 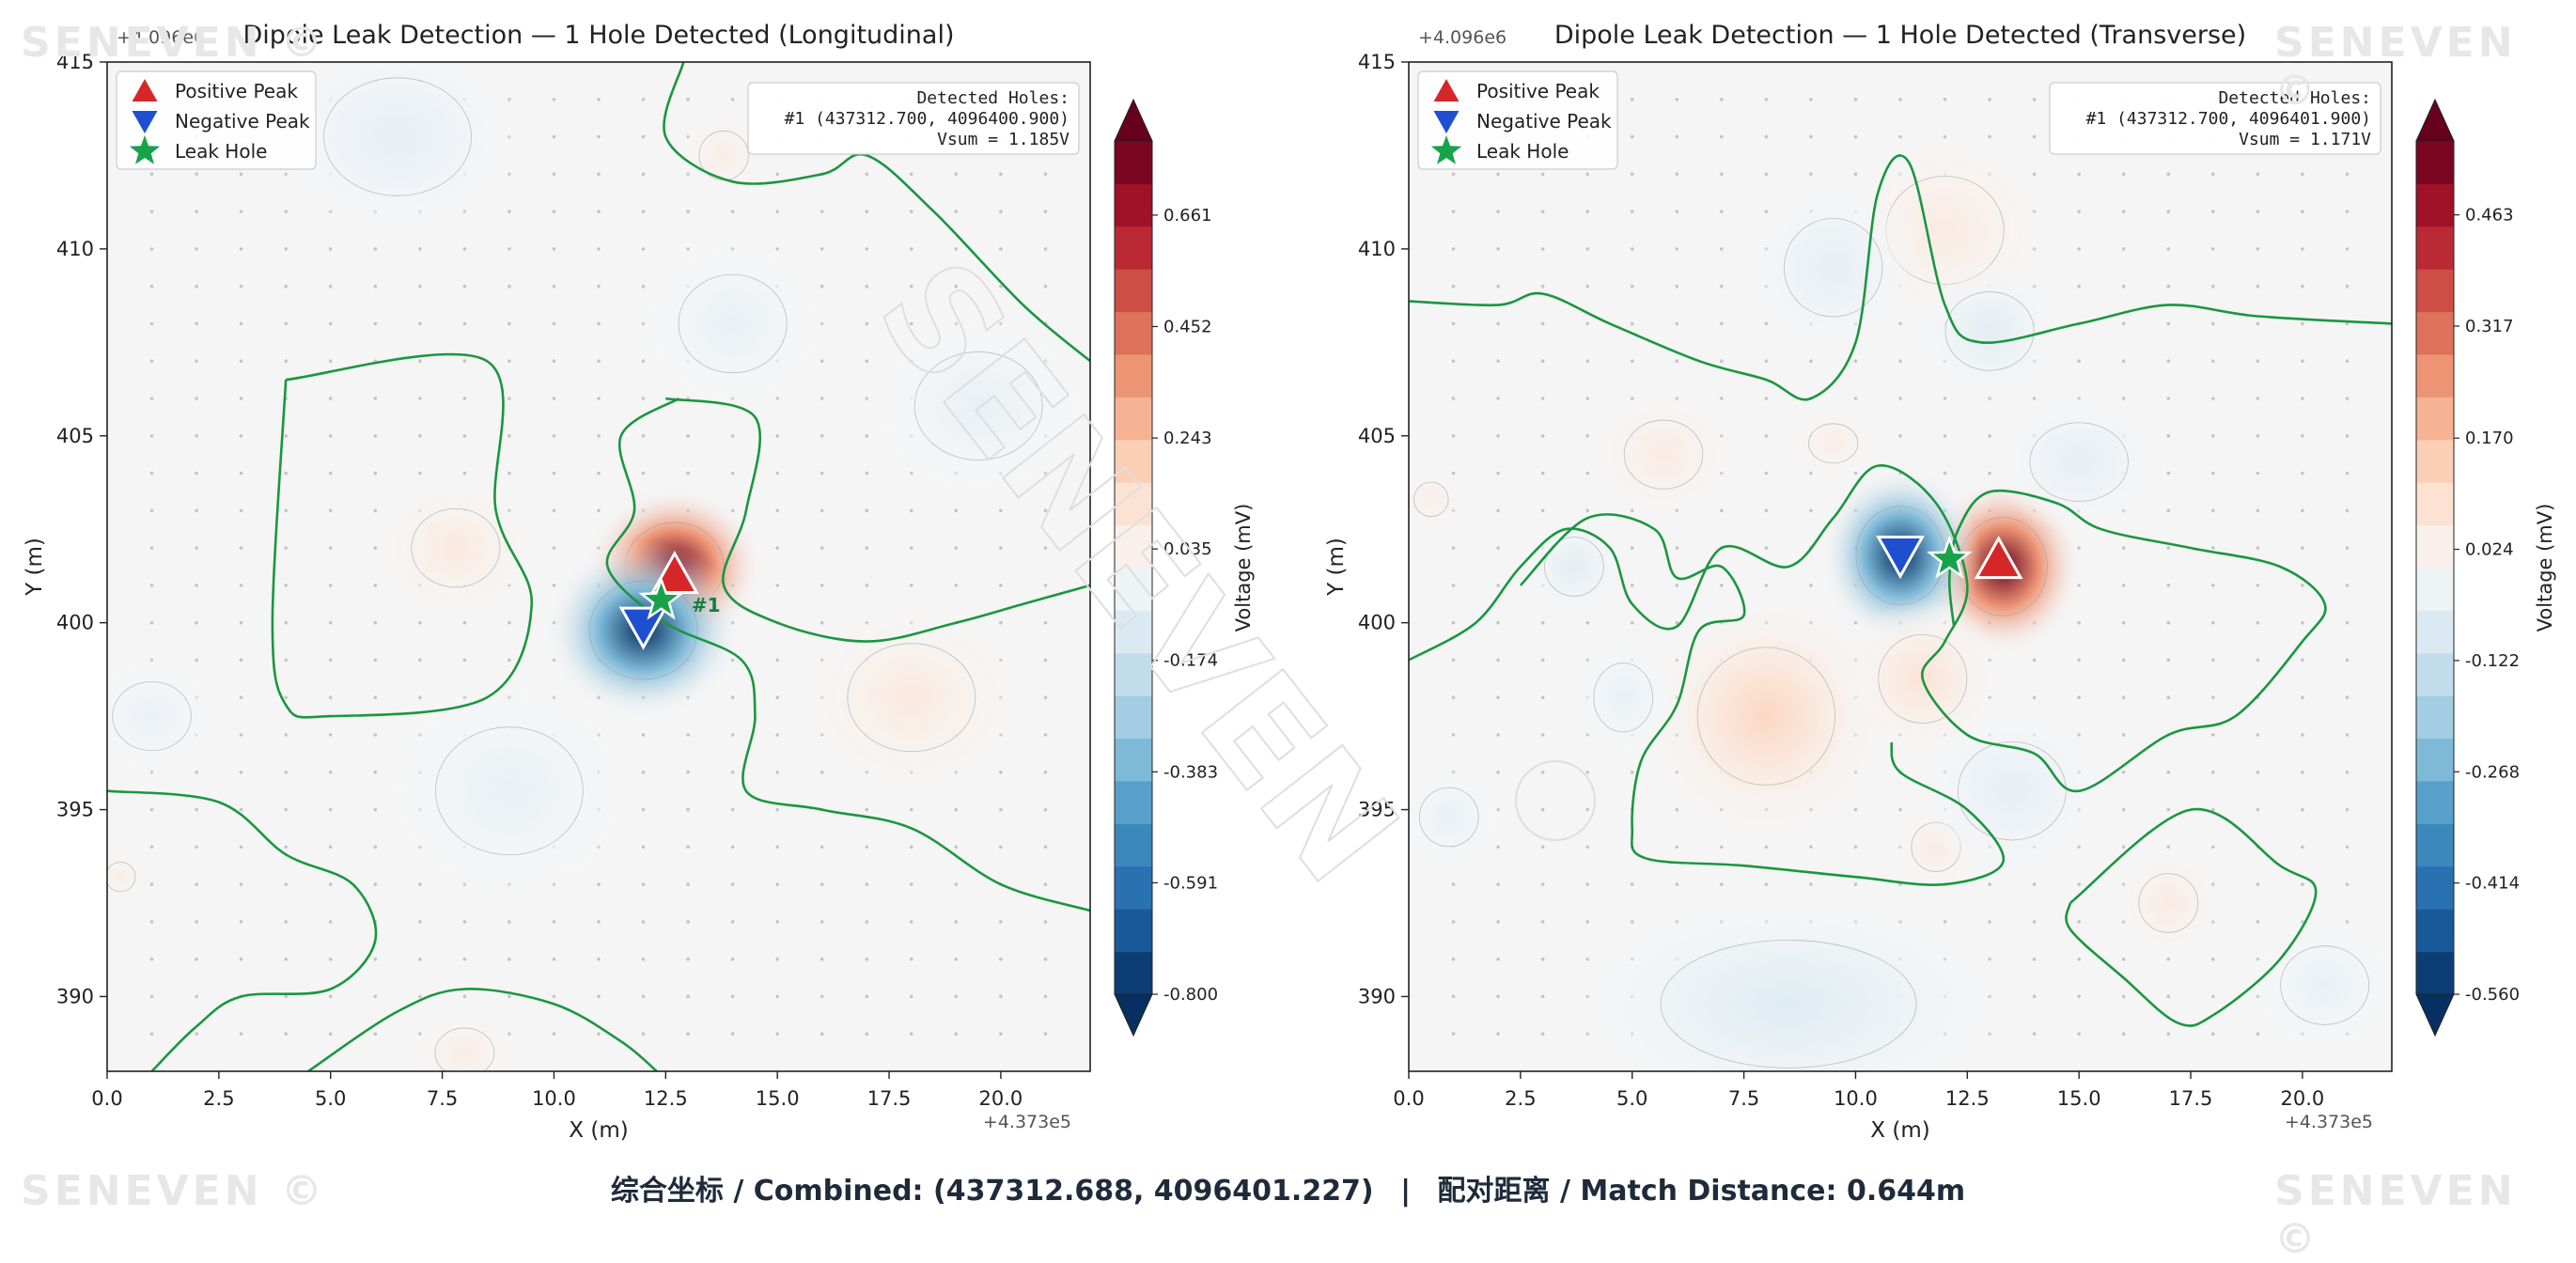 I want to click on legend-box, so click(x=216, y=120).